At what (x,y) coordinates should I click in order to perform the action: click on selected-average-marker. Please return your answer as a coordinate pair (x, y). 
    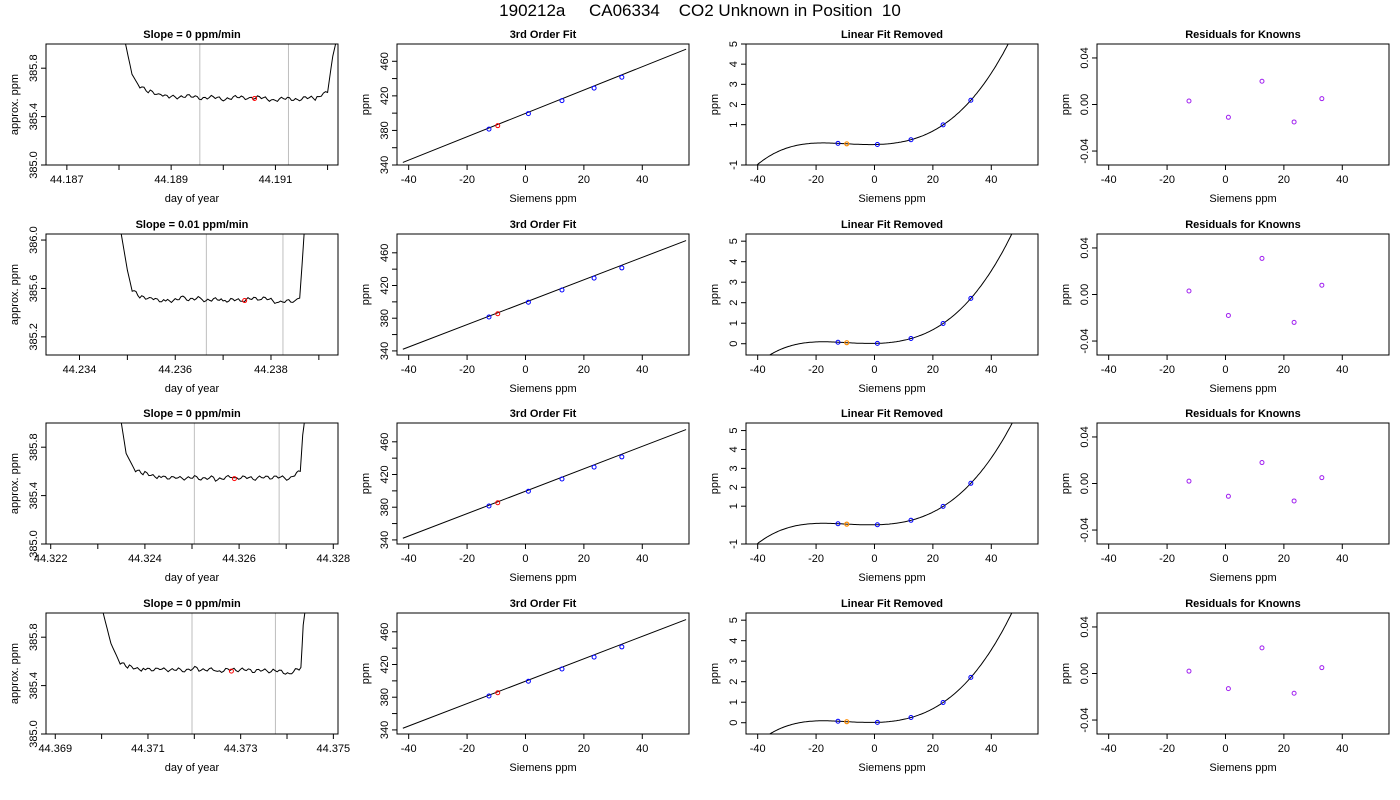
    Looking at the image, I should click on (231, 671).